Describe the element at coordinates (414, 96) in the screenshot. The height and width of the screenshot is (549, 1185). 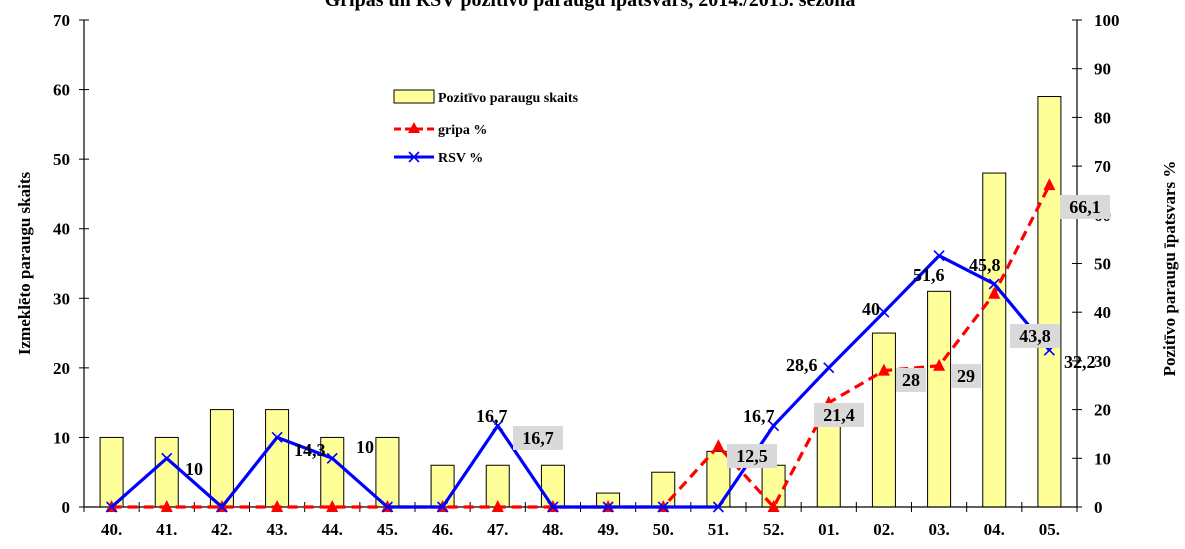
I see `legend-bar-swatch` at that location.